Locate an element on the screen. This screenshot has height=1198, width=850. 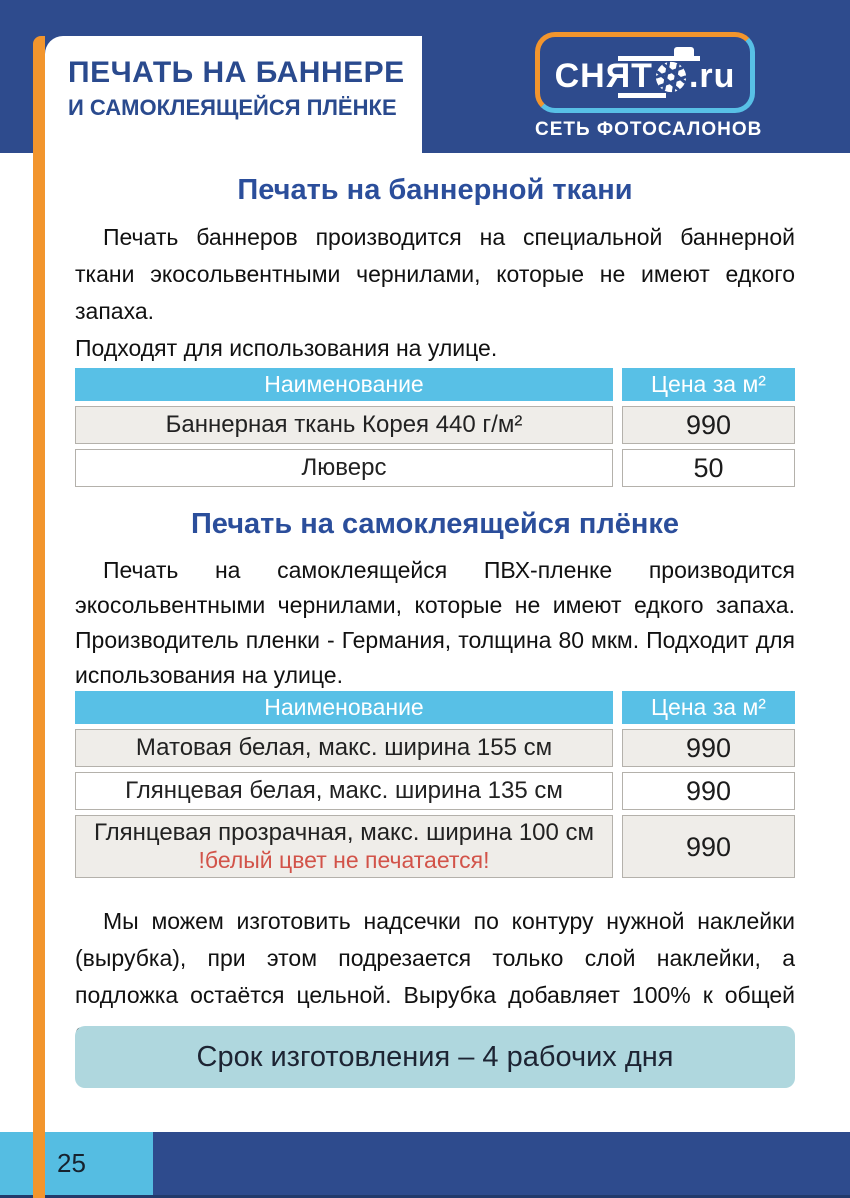
page-title-line2: И САМОКЛЕЯЩЕЙСЯ ПЛЁНКЕ is located at coordinates (232, 107).